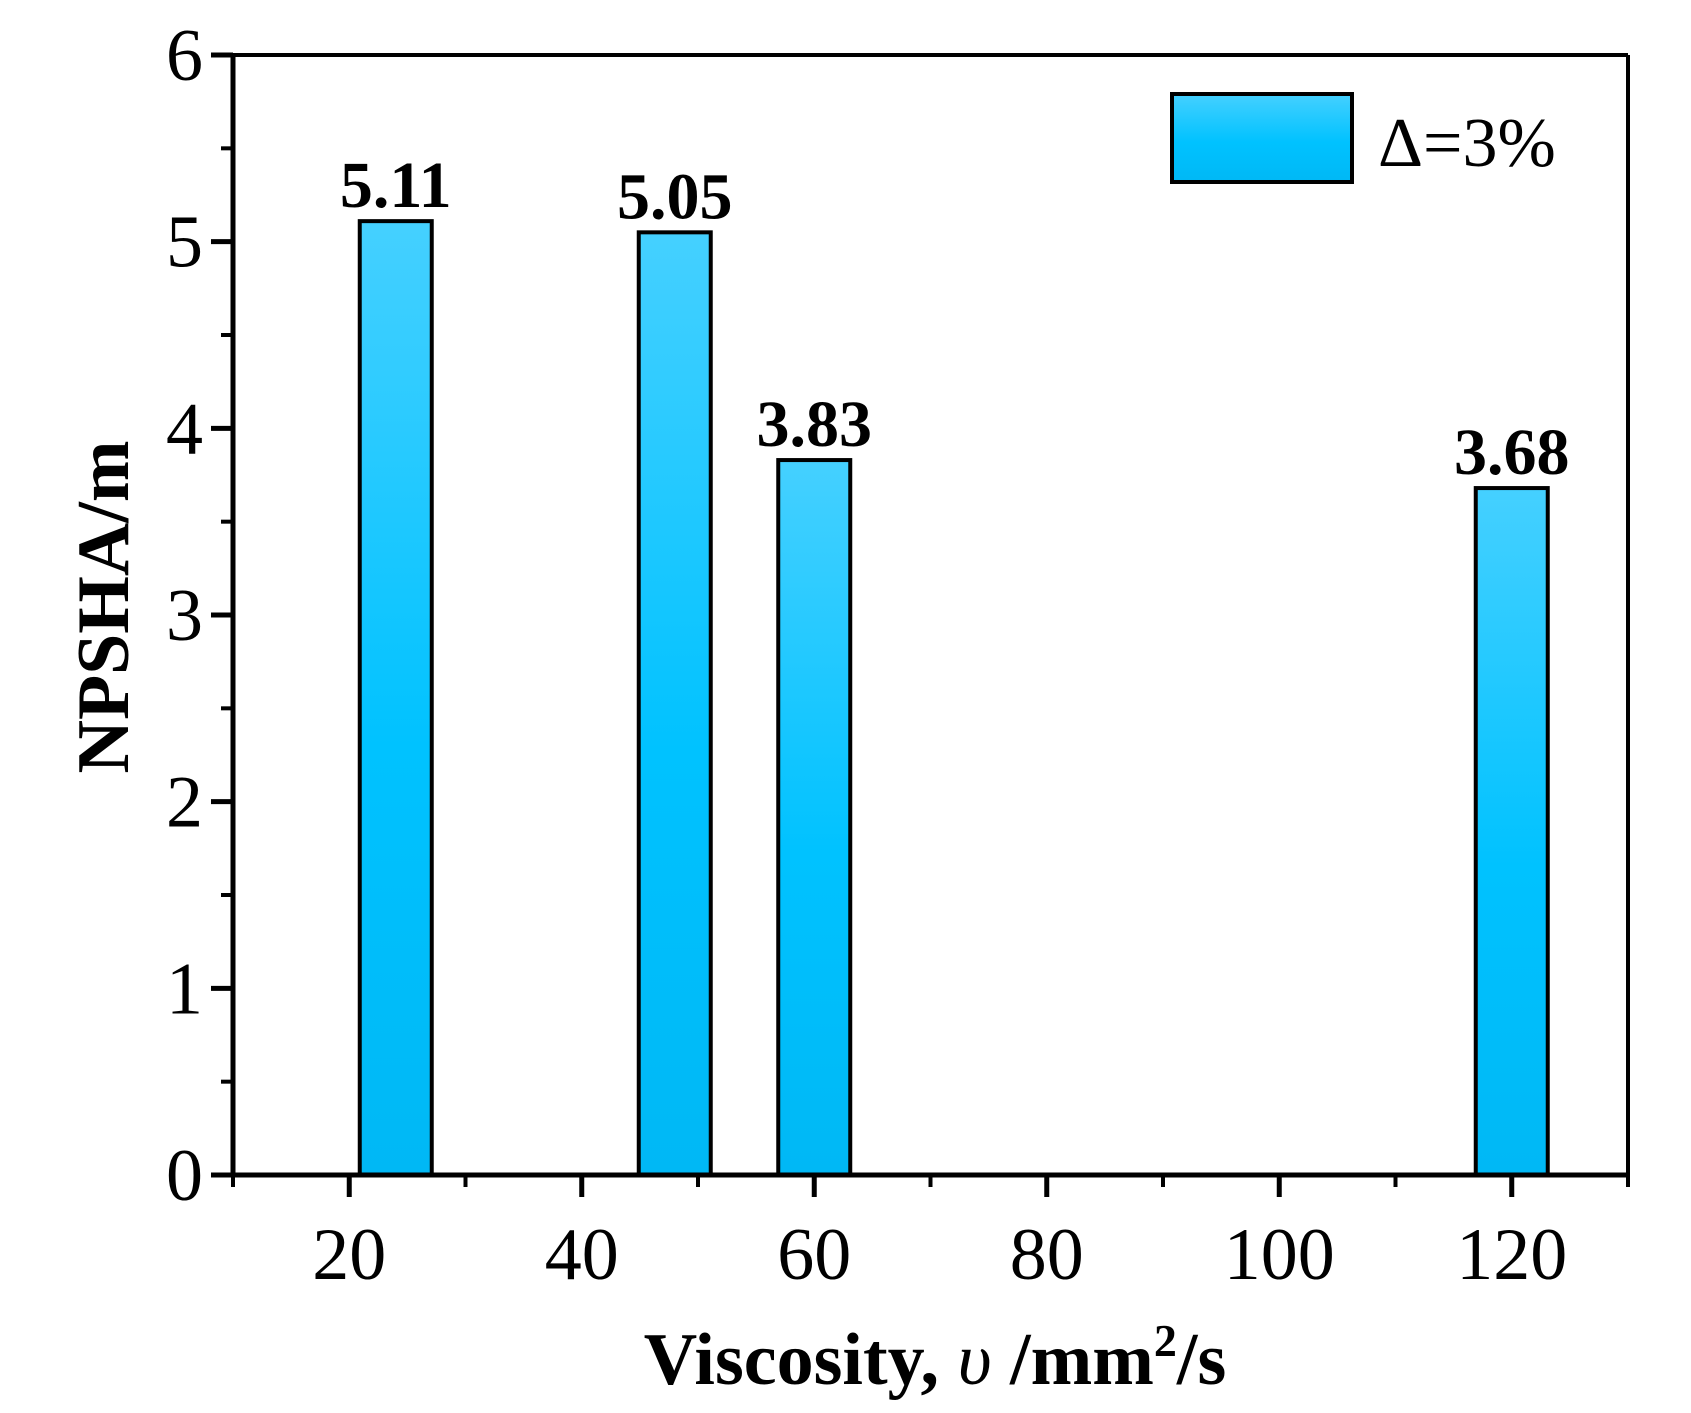 The width and height of the screenshot is (1691, 1413). What do you see at coordinates (184, 429) in the screenshot?
I see `y-tick-label-4: 4` at bounding box center [184, 429].